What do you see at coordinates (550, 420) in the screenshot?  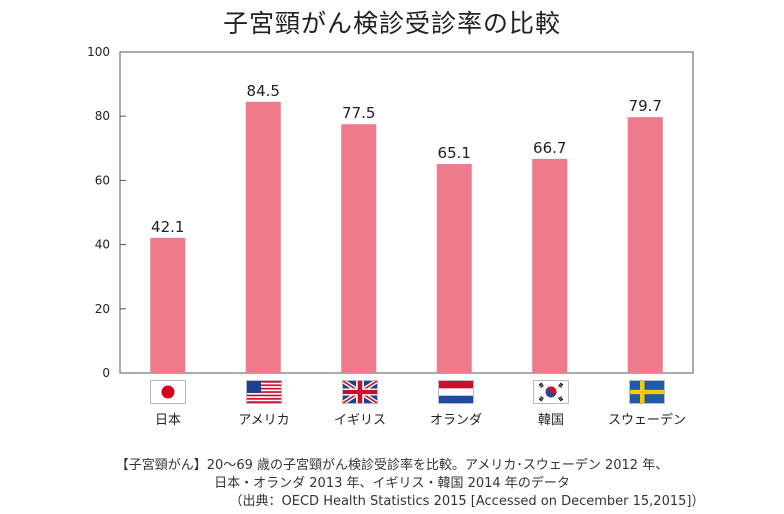 I see `country-label-south-korea: 韓国` at bounding box center [550, 420].